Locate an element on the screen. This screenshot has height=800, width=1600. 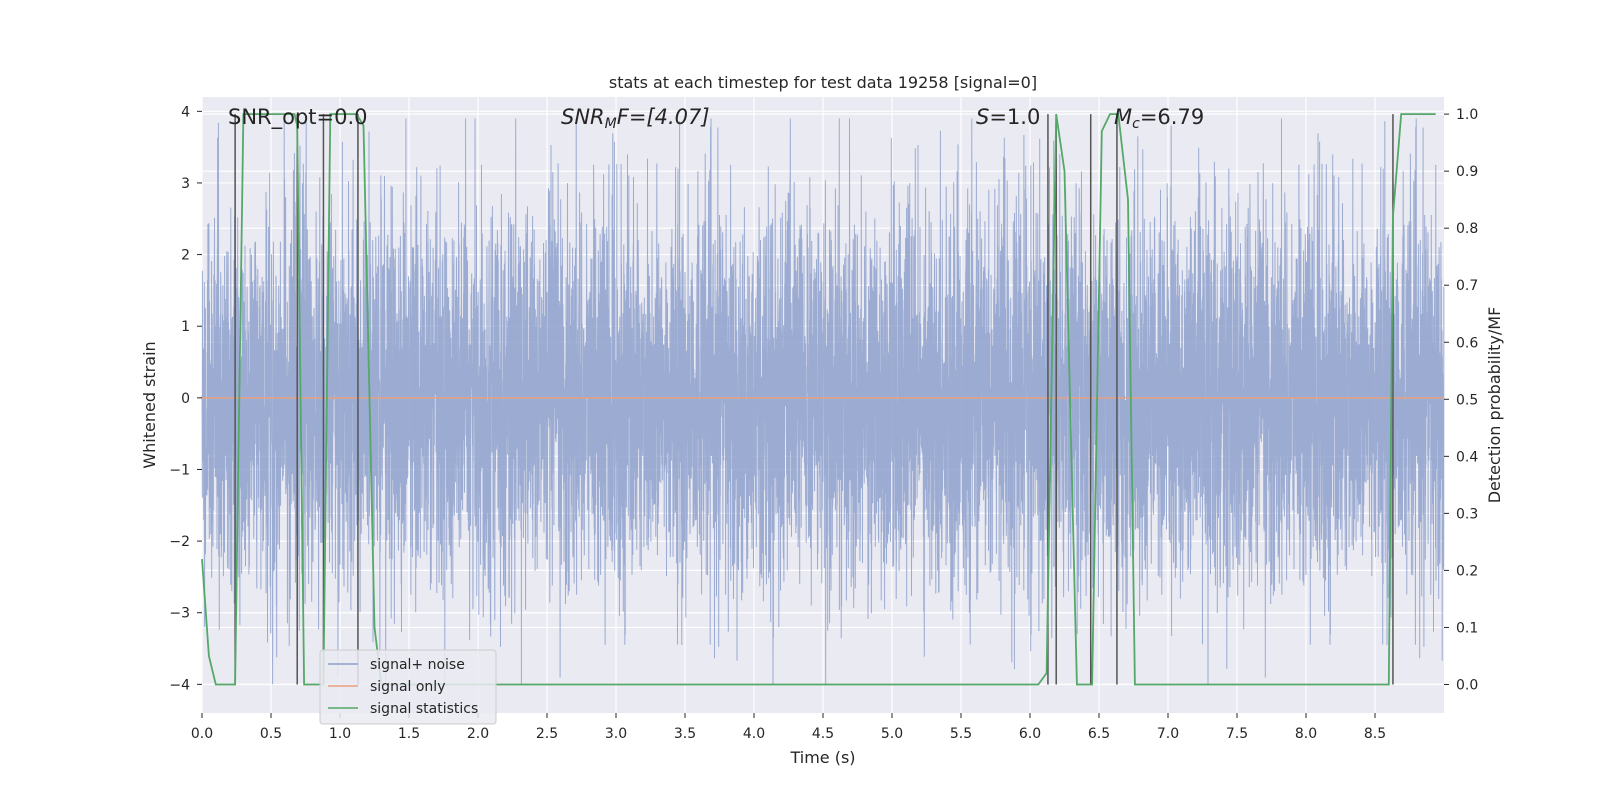
y-right-tick-label-5: 0.5 is located at coordinates (1467, 400).